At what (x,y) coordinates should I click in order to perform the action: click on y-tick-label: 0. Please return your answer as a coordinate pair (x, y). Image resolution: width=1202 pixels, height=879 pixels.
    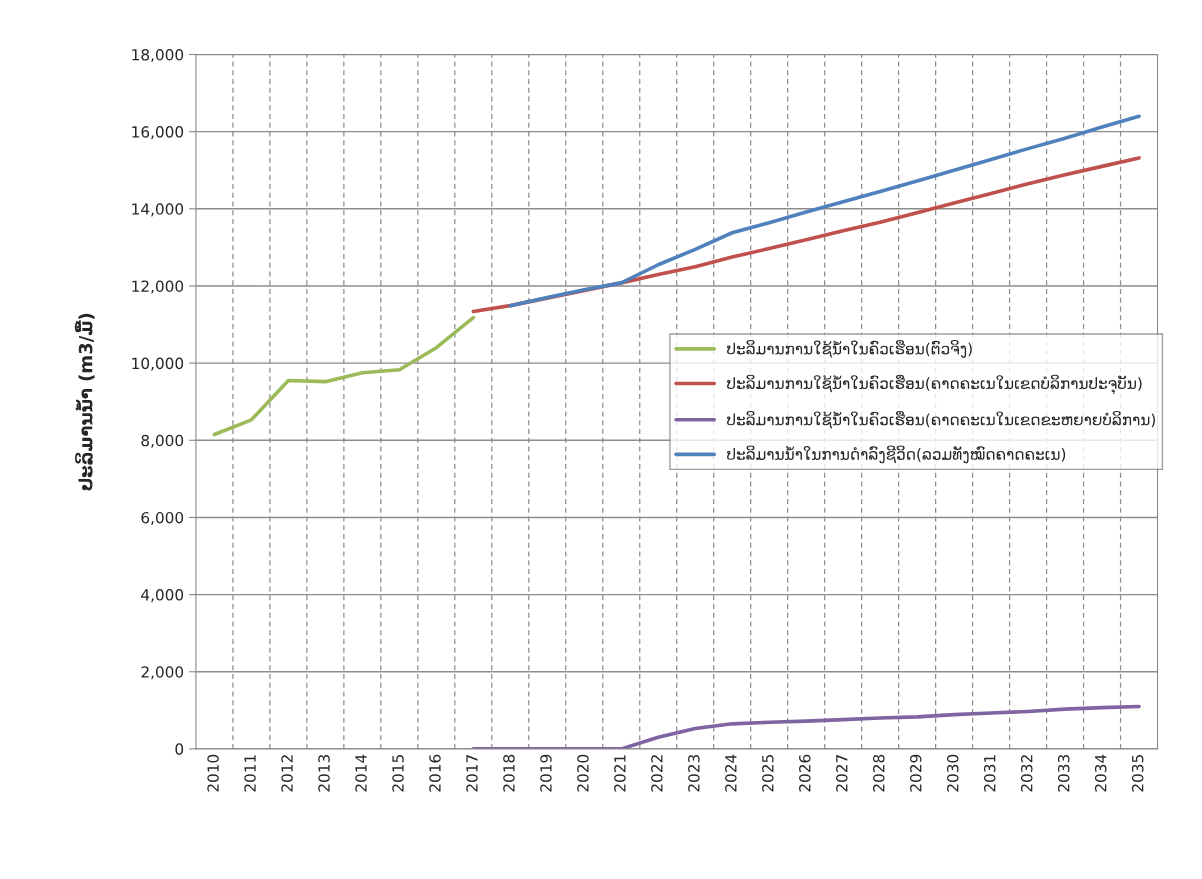
    Looking at the image, I should click on (179, 749).